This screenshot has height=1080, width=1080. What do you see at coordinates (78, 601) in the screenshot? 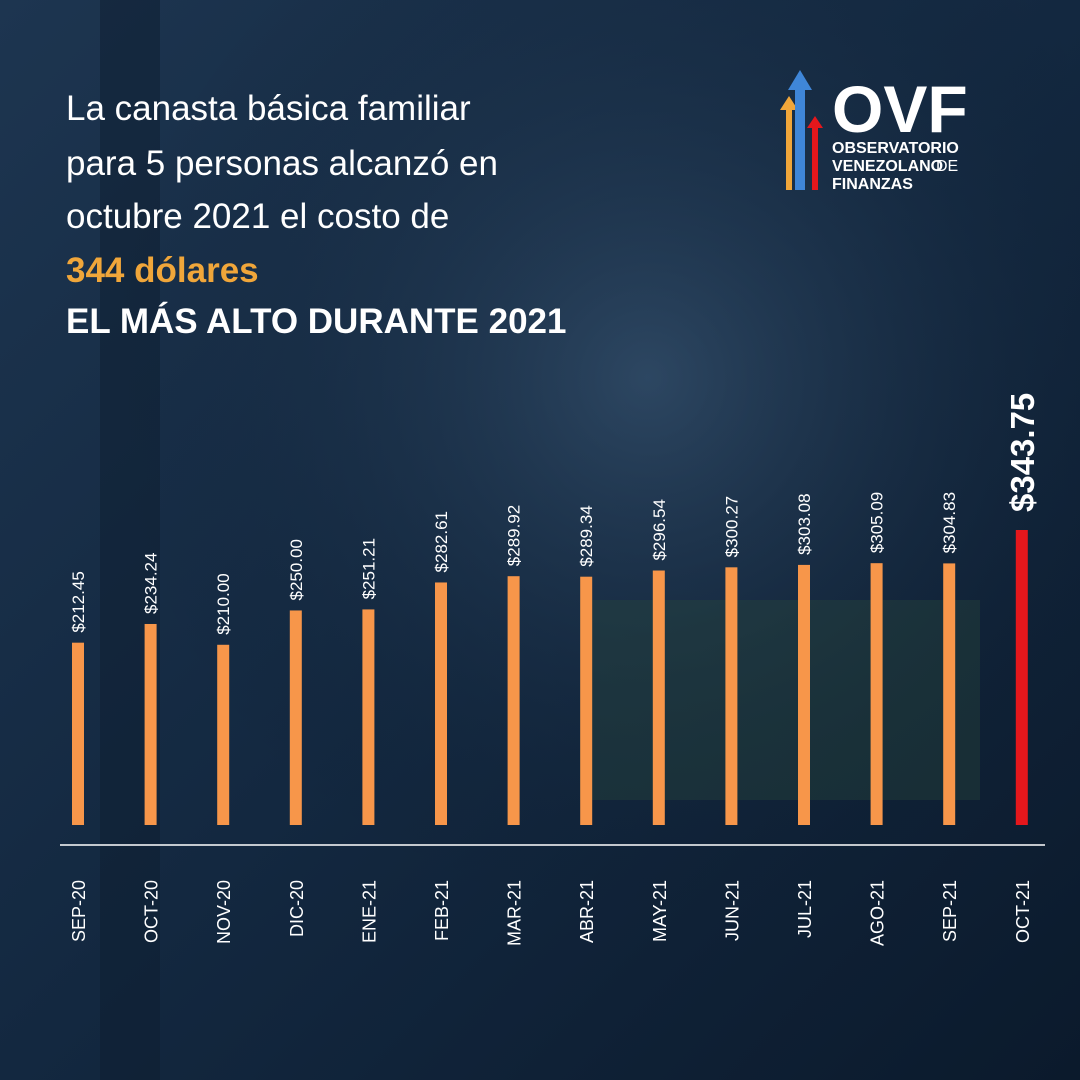
I see `value-label: $212.45` at bounding box center [78, 601].